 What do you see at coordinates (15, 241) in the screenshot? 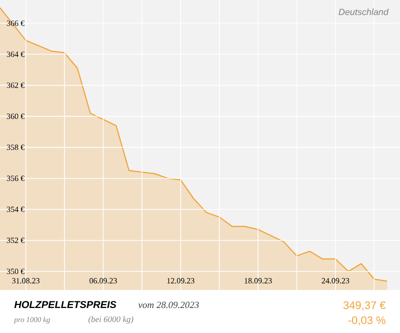
I see `y-tick-label: 352 €` at bounding box center [15, 241].